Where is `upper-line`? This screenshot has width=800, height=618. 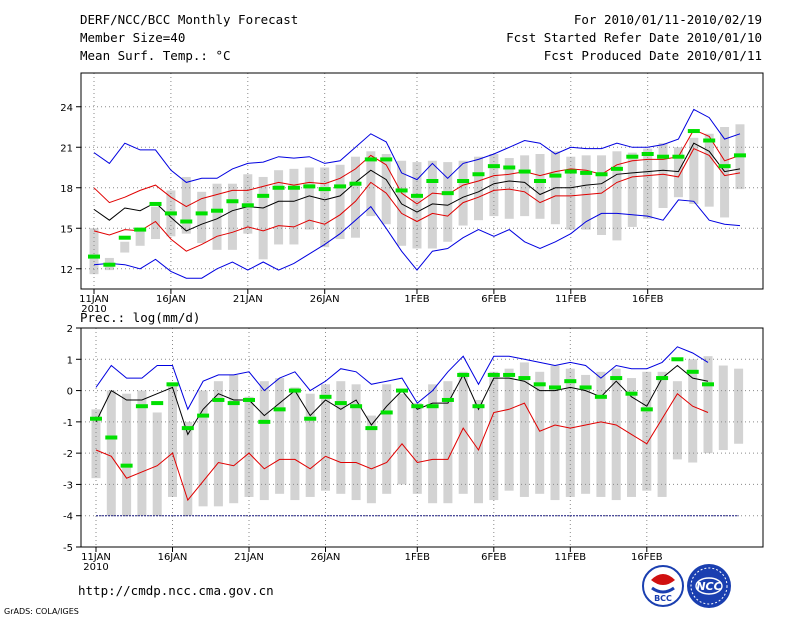
upper-line is located at coordinates (417, 168).